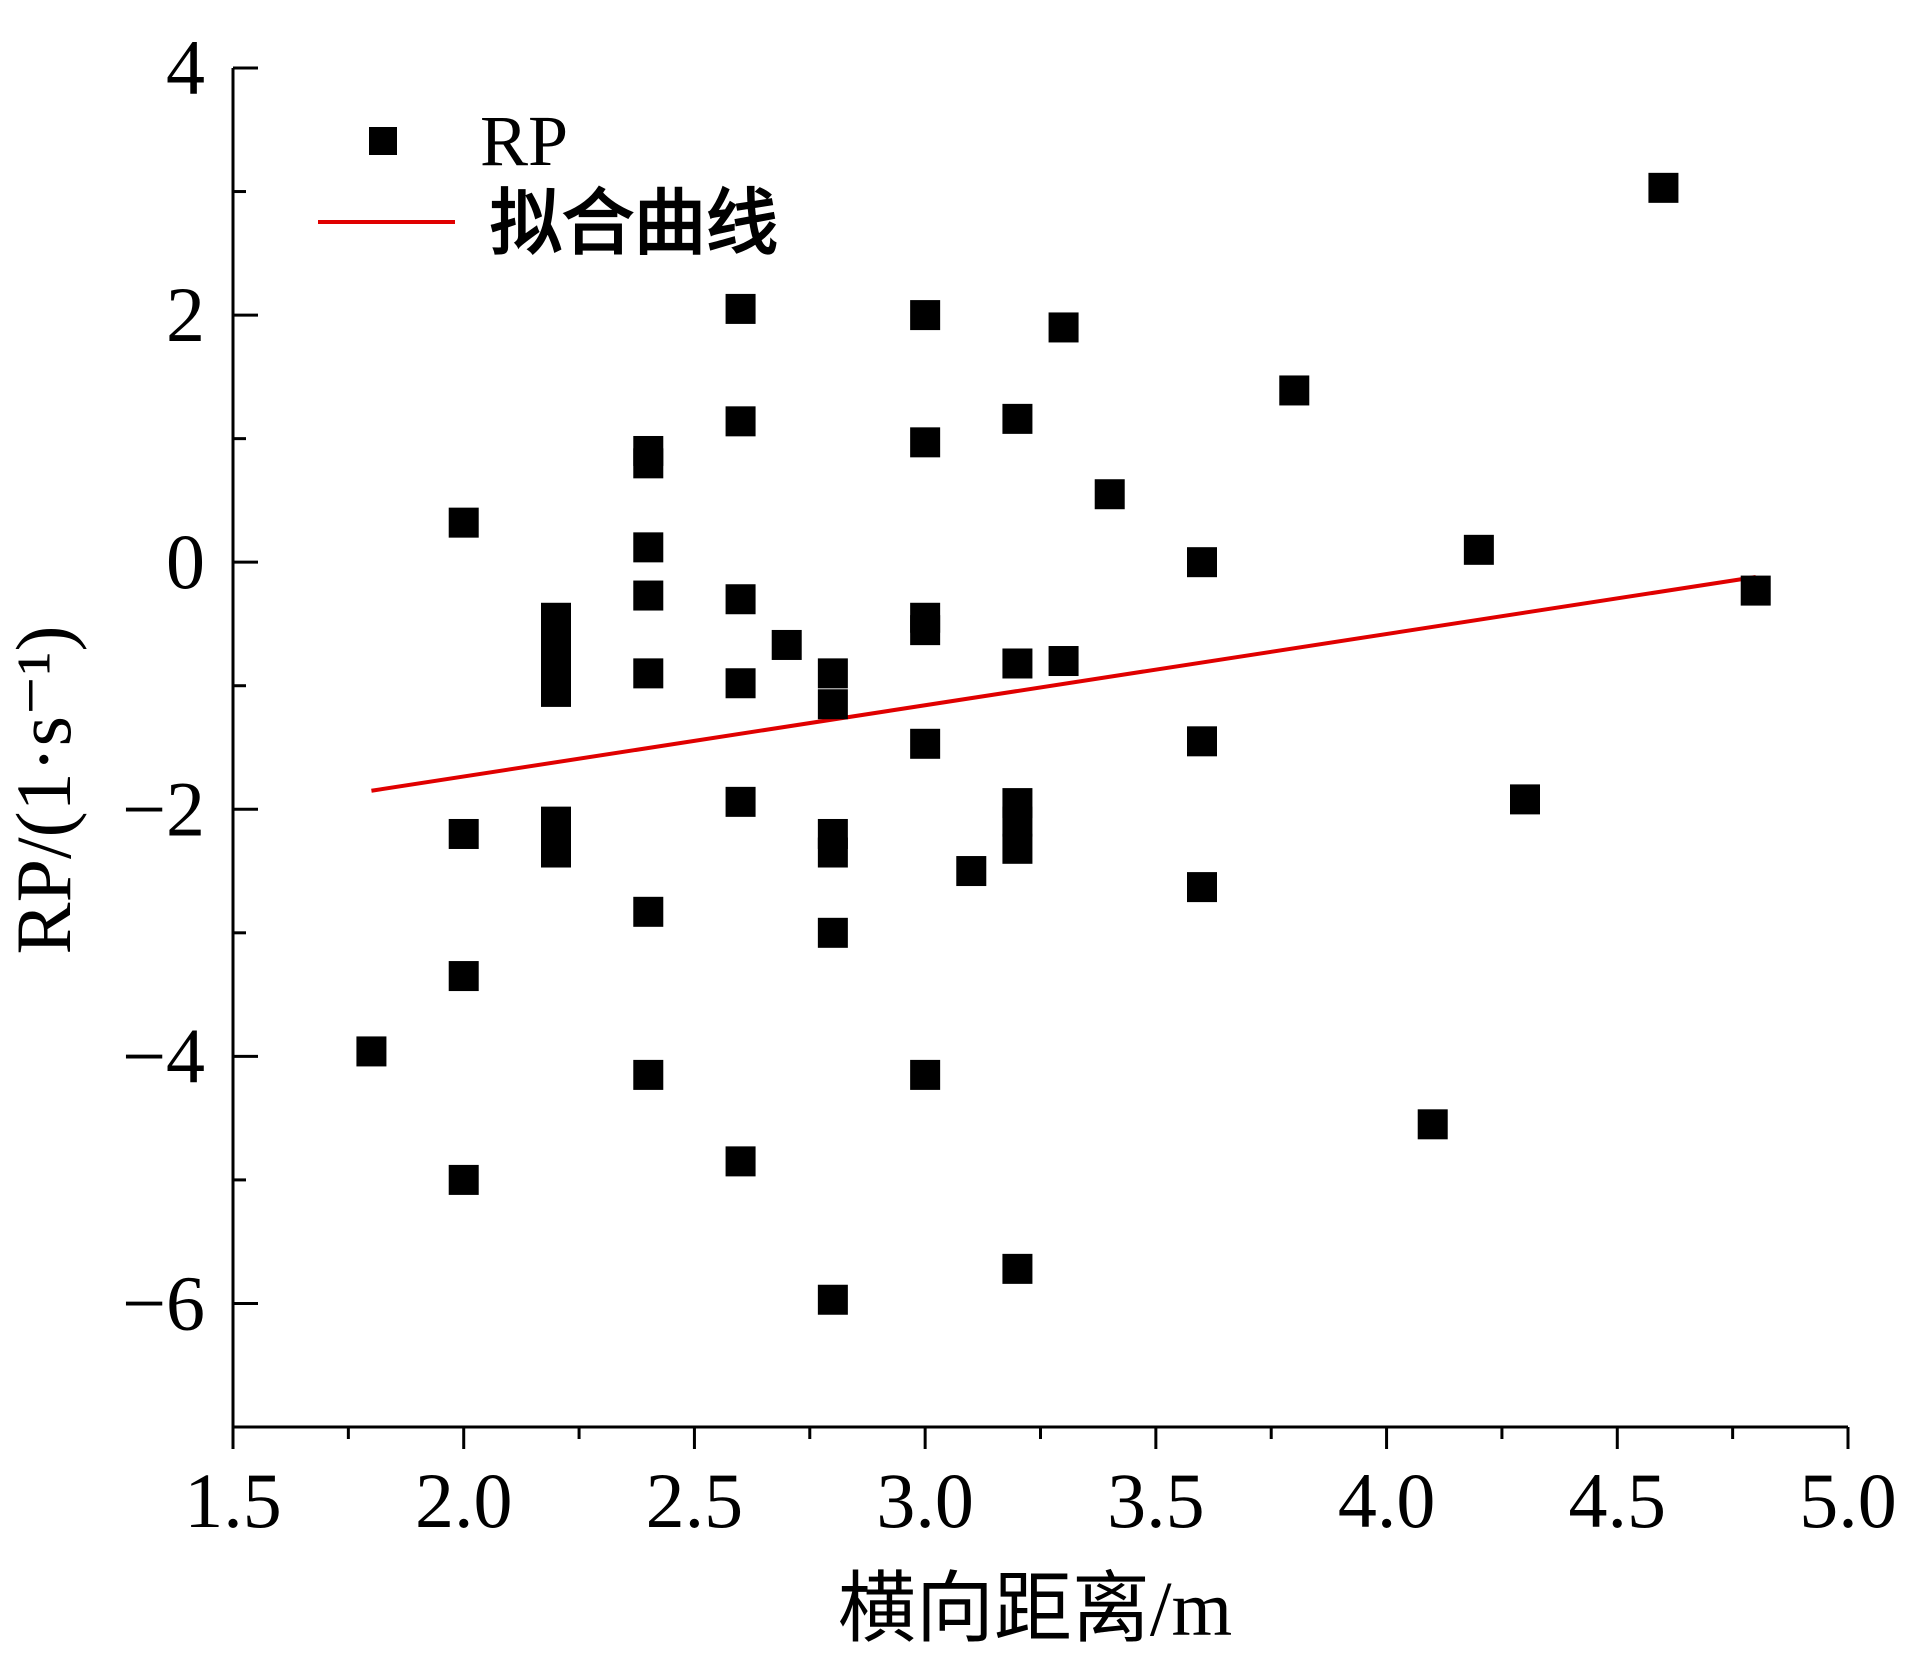 Image resolution: width=1917 pixels, height=1677 pixels. What do you see at coordinates (233, 1500) in the screenshot?
I see `x-tick-label: 1.5` at bounding box center [233, 1500].